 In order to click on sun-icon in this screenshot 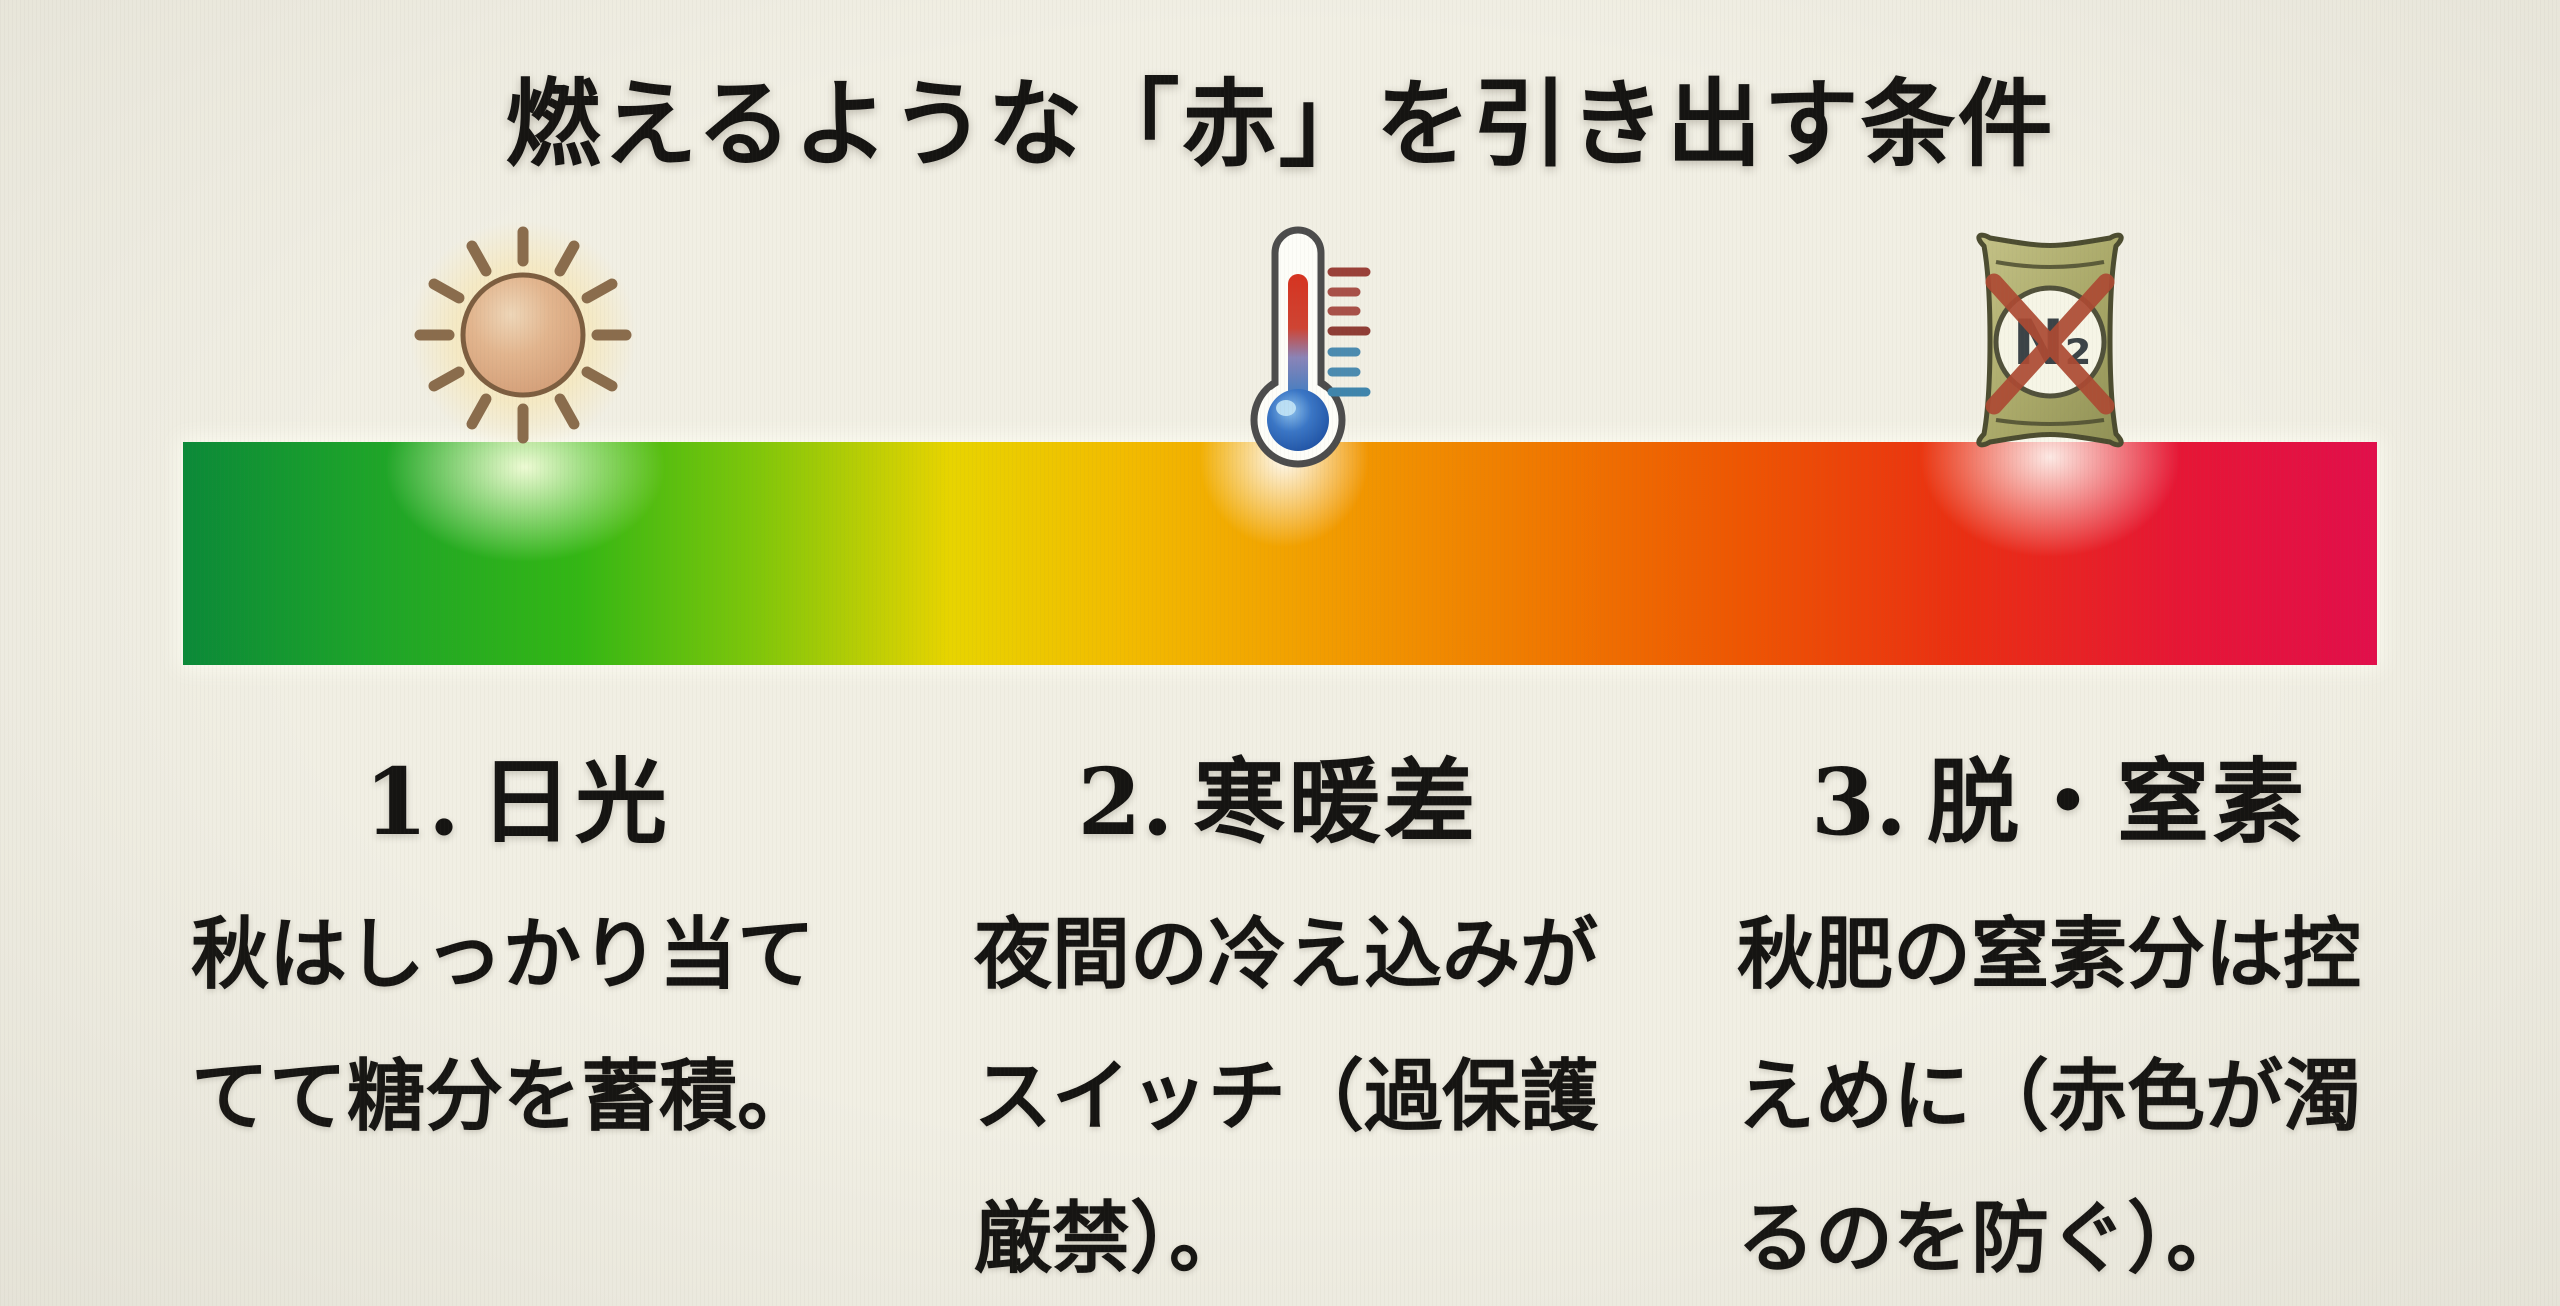, I will do `click(523, 335)`.